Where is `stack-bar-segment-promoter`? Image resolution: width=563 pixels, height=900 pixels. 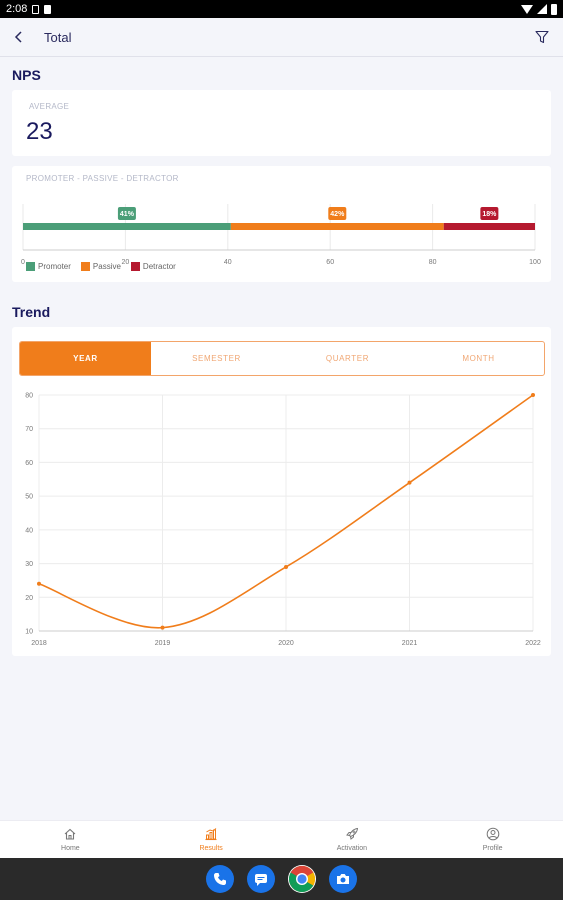
stack-bar-segment-promoter is located at coordinates (127, 226).